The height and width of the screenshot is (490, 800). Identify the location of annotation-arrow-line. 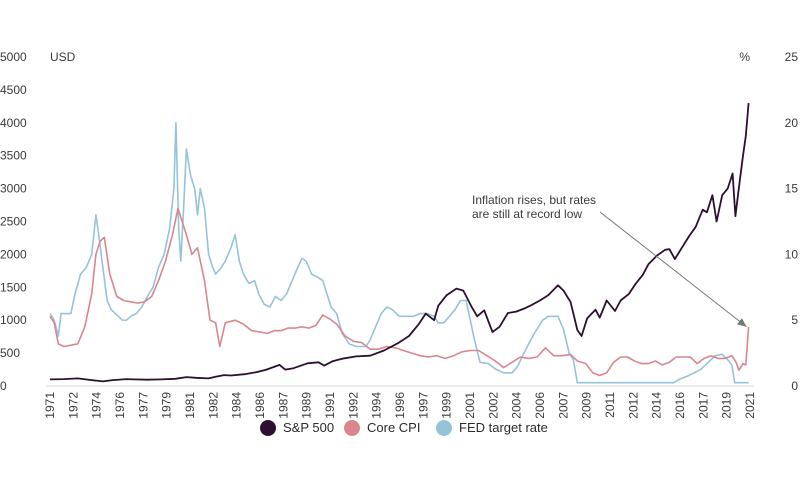
(673, 269).